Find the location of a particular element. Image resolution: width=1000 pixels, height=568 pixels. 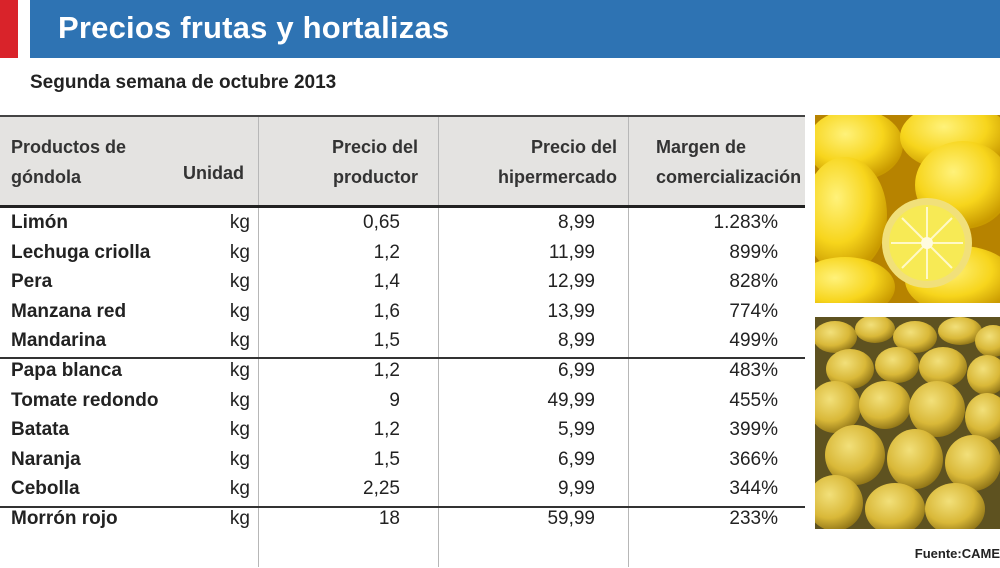

table-top-rule is located at coordinates (402, 116).